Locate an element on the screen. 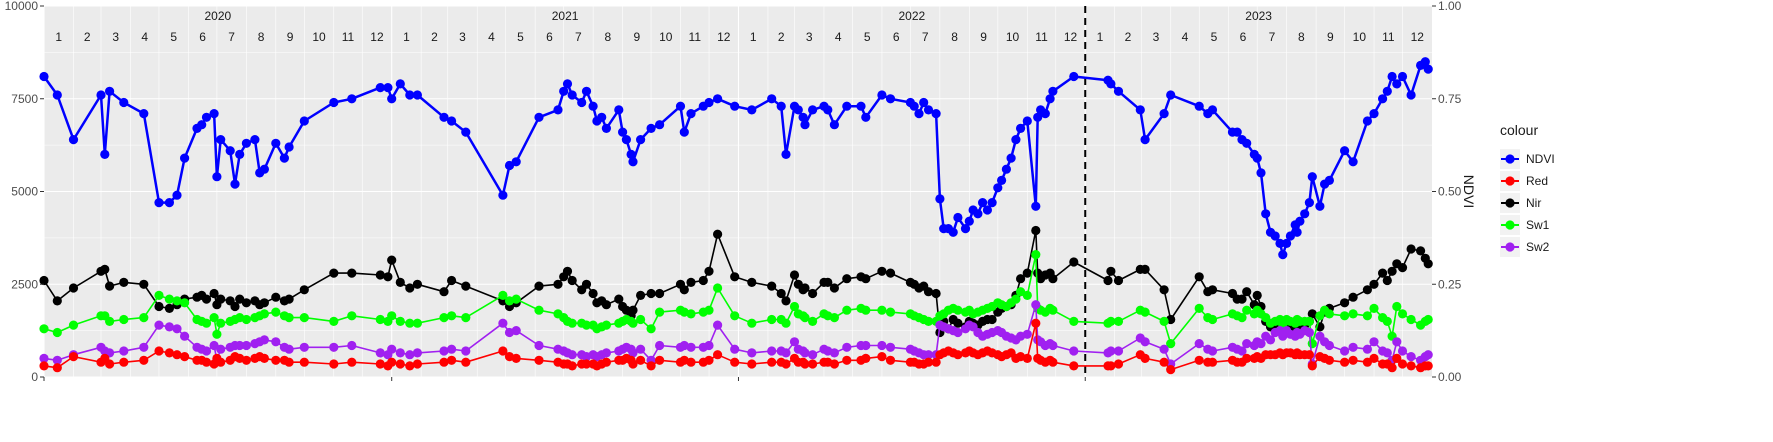 The height and width of the screenshot is (442, 1773). left-tick-label: 5000 is located at coordinates (24, 192).